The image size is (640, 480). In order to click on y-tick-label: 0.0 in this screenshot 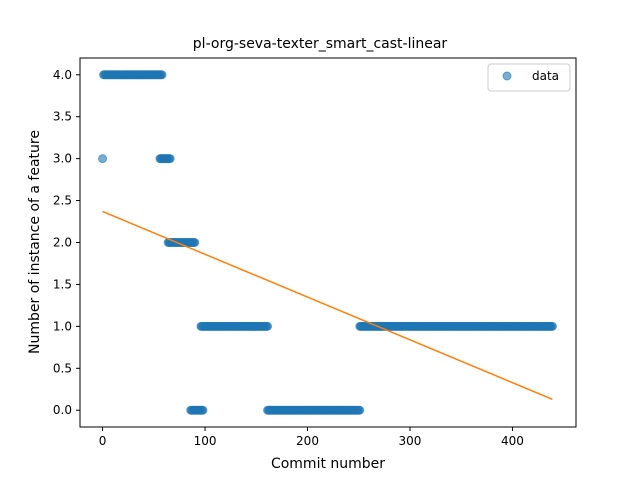, I will do `click(62, 410)`.